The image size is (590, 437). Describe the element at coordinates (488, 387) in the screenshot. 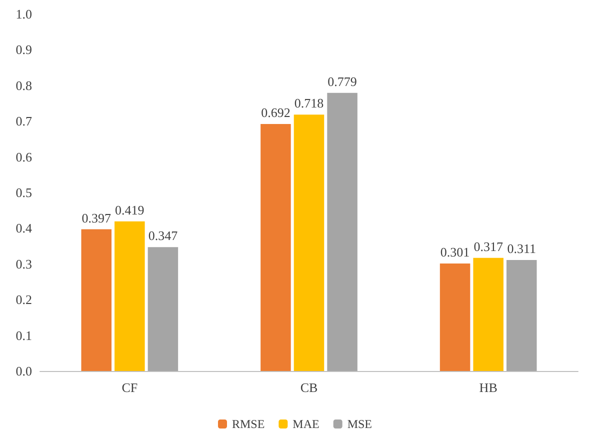

I see `x-tick-label: HB` at that location.